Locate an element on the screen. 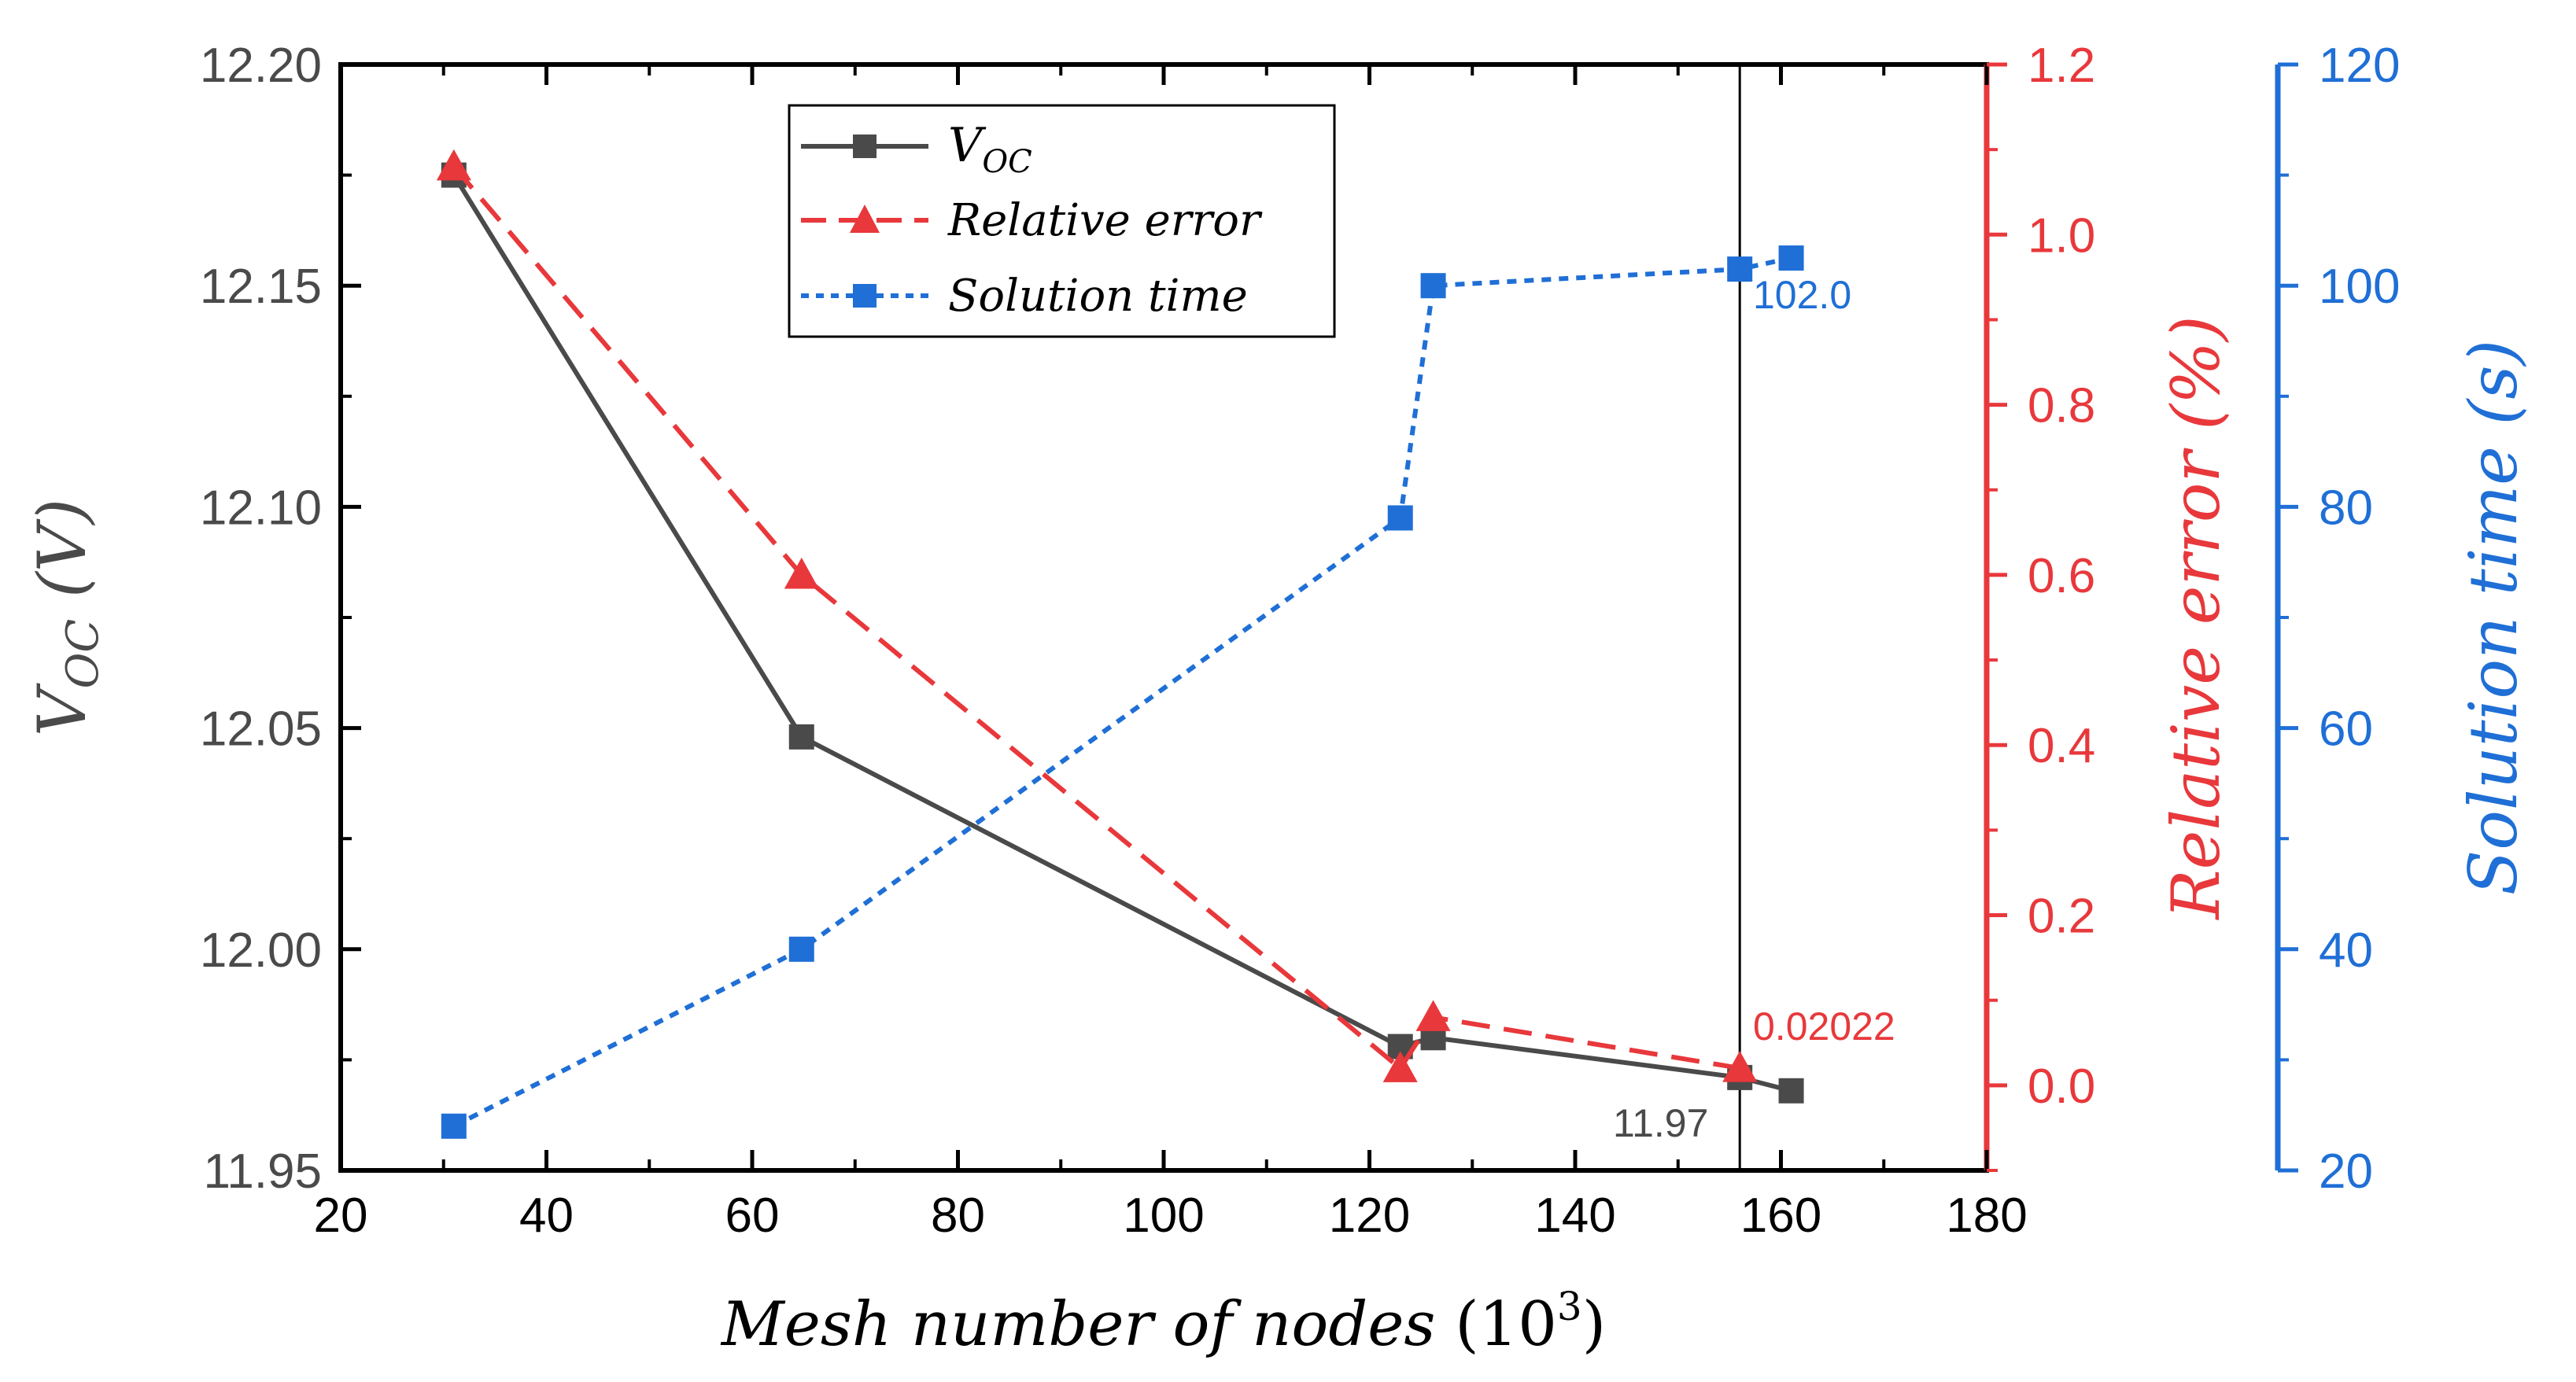 The width and height of the screenshot is (2576, 1382). annotation-solution-time: 102.0 is located at coordinates (1802, 295).